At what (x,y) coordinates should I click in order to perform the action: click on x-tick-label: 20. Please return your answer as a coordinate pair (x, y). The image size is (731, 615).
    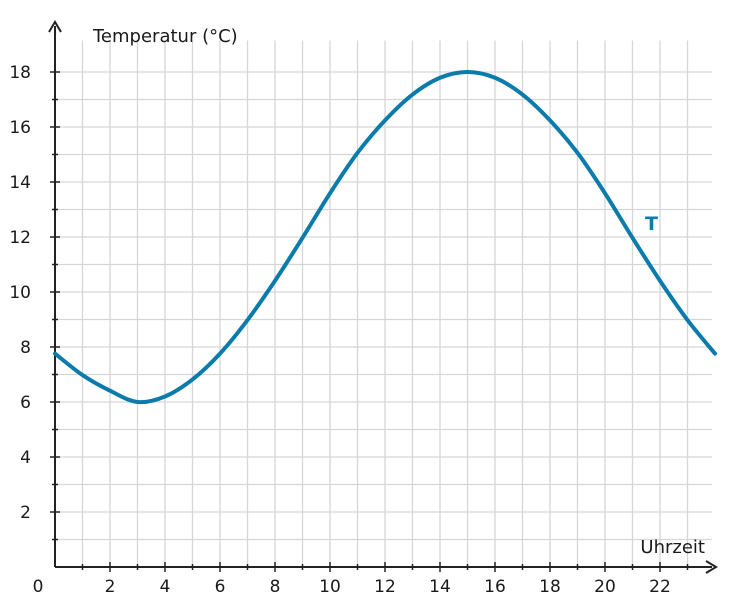
    Looking at the image, I should click on (605, 587).